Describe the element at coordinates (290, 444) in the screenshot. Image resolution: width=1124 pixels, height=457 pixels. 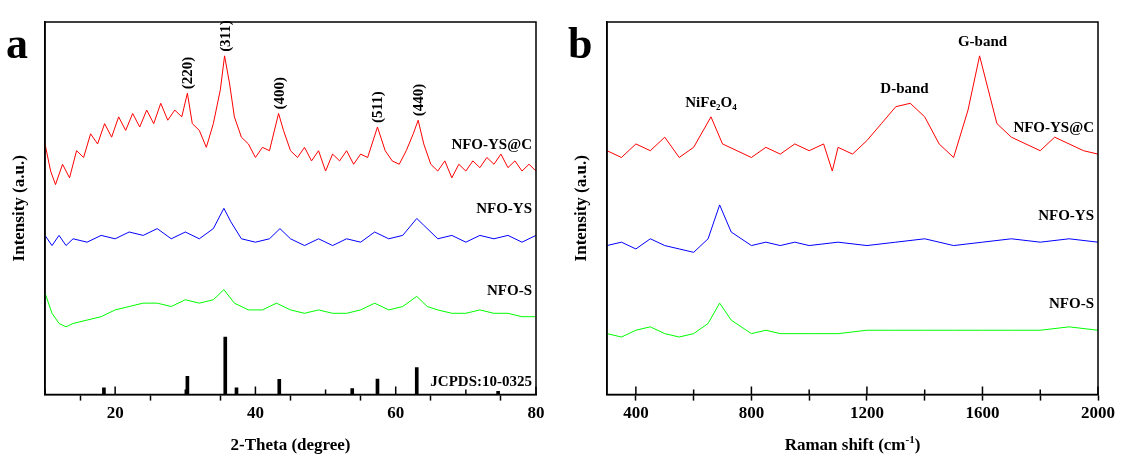
I see `x-axis-title: 2-Theta (degree)` at that location.